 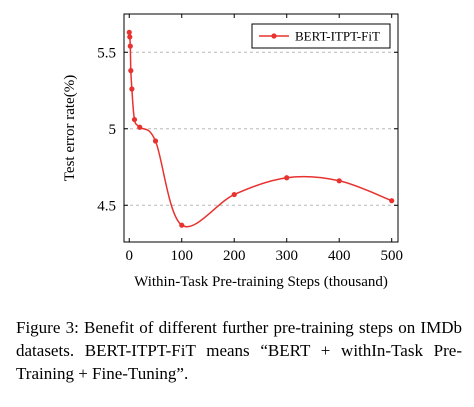 I want to click on x-tick-label: 400, so click(x=339, y=256).